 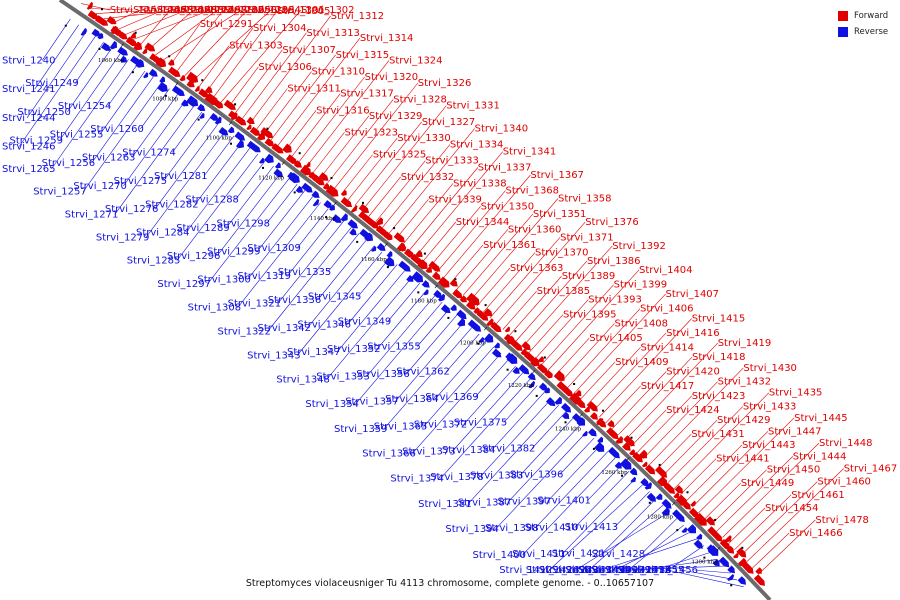 I want to click on forward-gene-label: Strvi_1287, so click(x=238, y=10).